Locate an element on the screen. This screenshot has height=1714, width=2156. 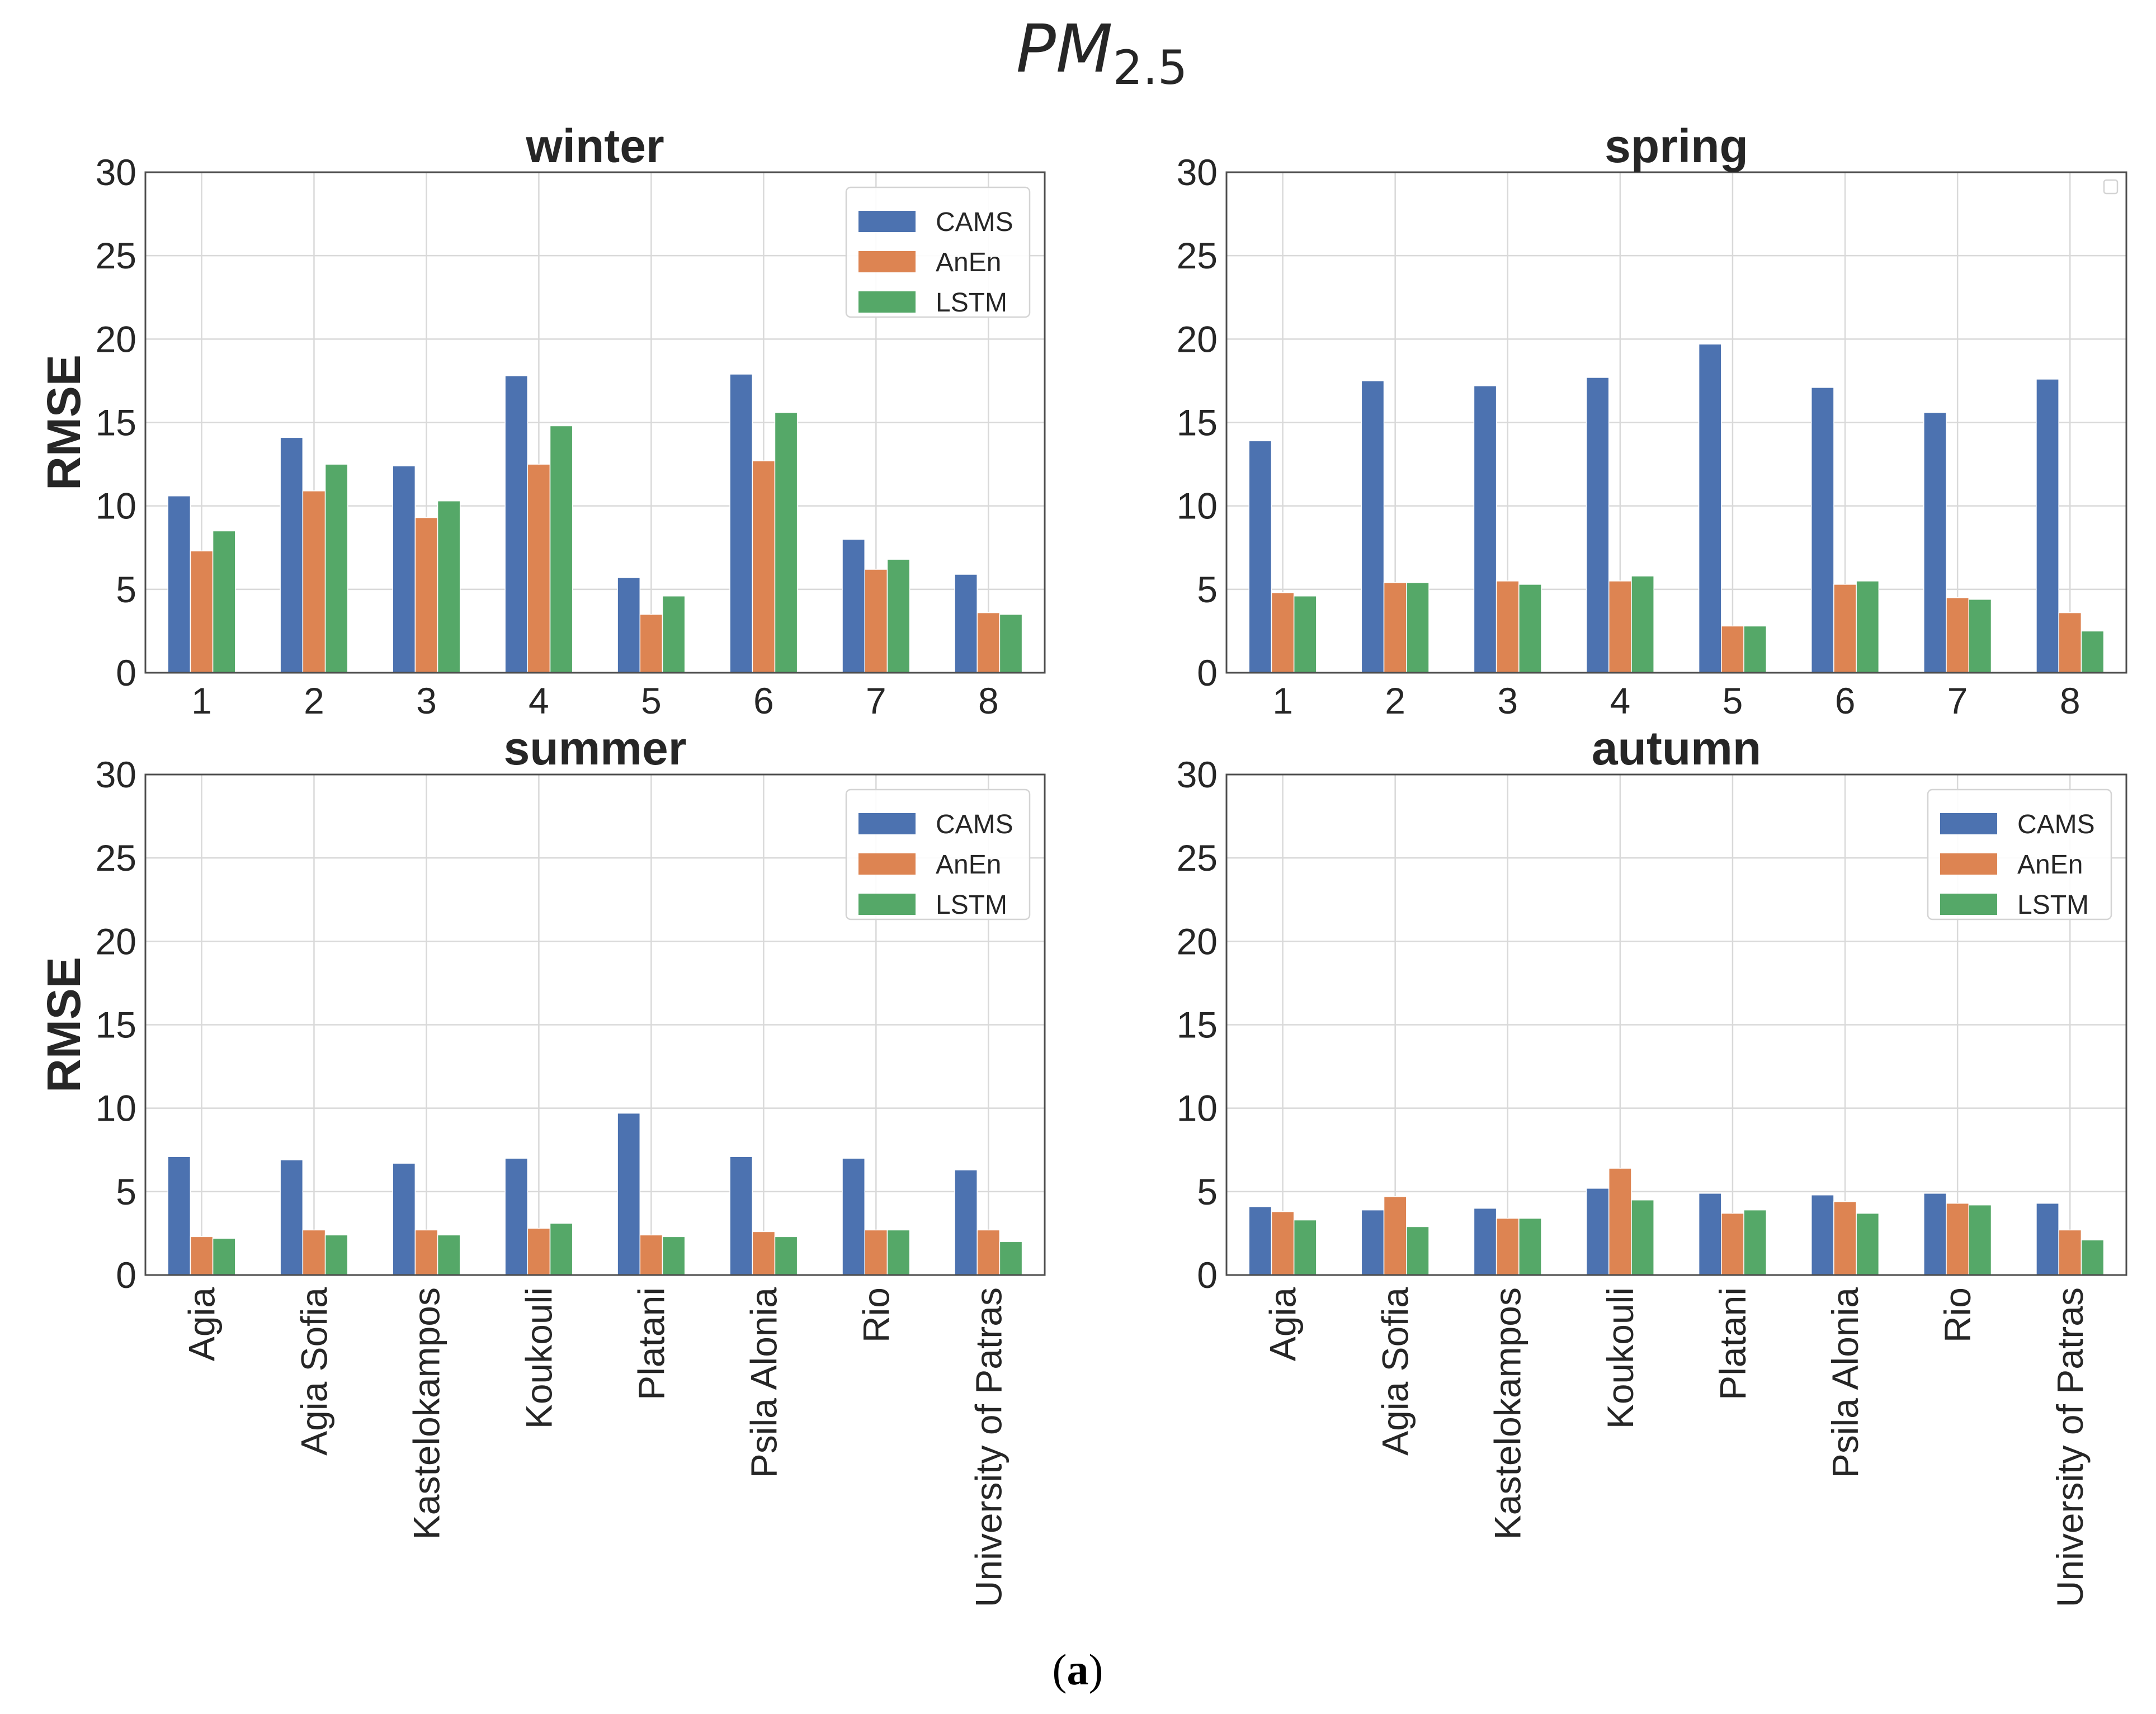
legend-swatch-lstm is located at coordinates (887, 904).